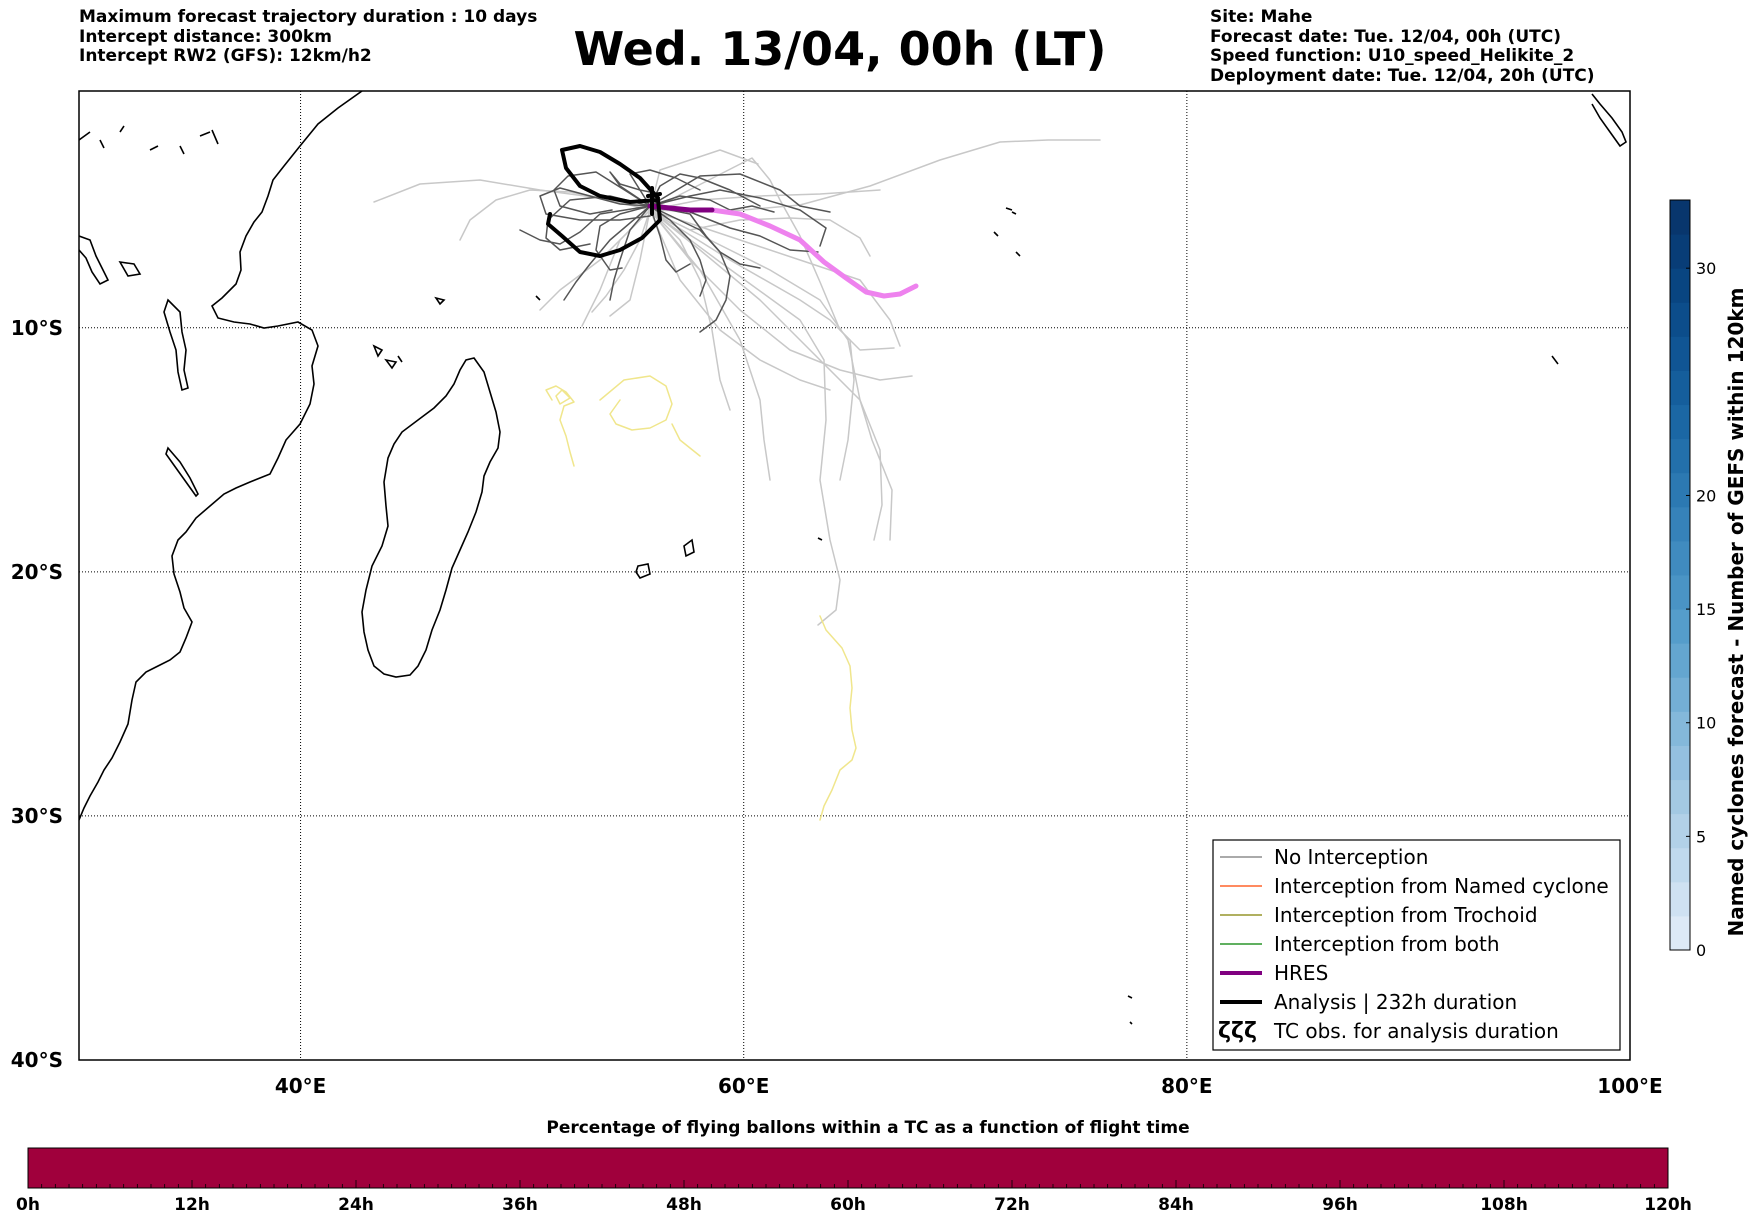 The width and height of the screenshot is (1754, 1223). Describe the element at coordinates (1504, 1205) in the screenshot. I see `bottom-colorbar-hour-label: 108h` at that location.